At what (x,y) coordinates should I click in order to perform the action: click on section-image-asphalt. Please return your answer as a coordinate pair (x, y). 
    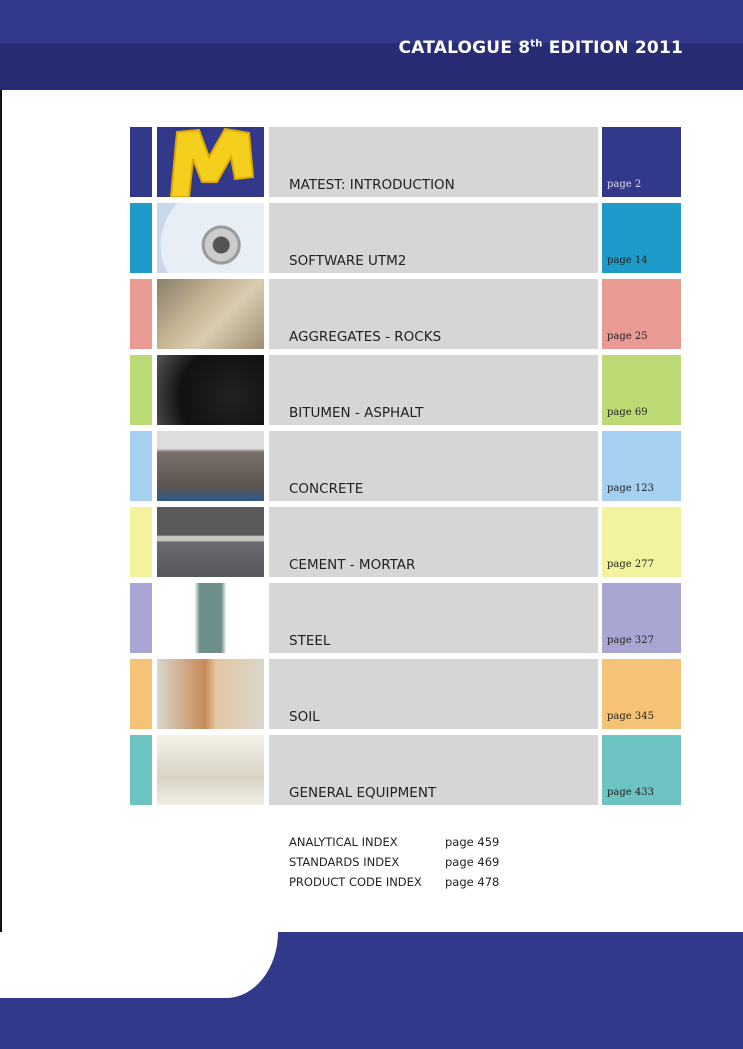
    Looking at the image, I should click on (210, 390).